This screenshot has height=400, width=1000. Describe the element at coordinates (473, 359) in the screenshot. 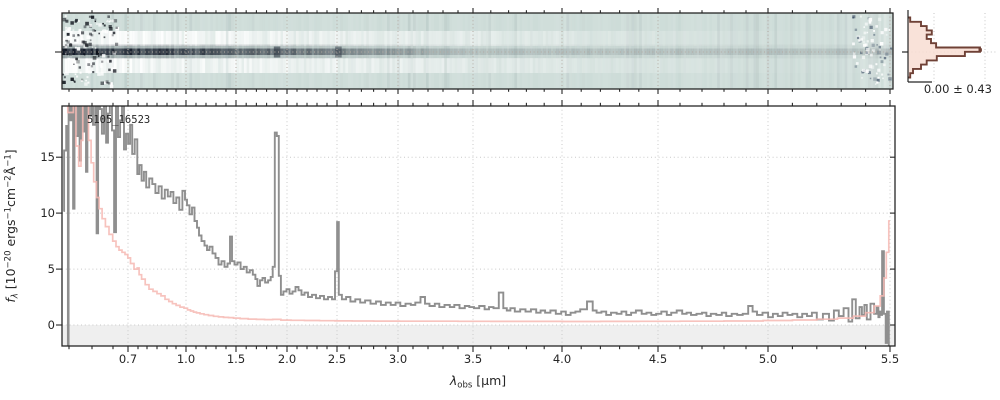

I see `x-tick-label: 3.5` at that location.